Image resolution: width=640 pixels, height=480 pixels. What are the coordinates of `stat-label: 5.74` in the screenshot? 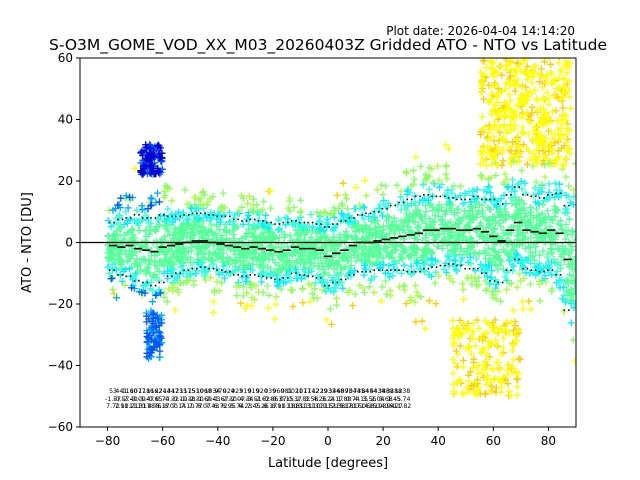 It's located at (237, 406).